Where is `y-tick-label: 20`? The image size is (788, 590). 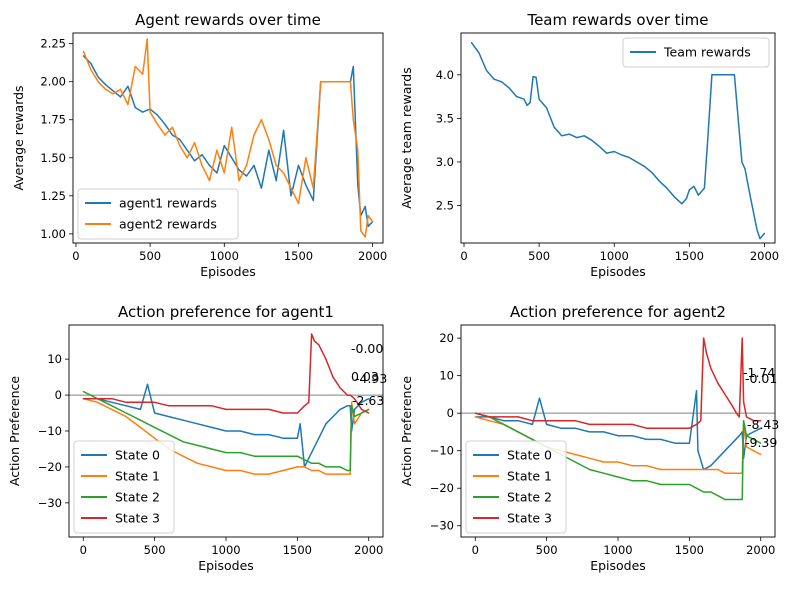
y-tick-label: 20 is located at coordinates (446, 338).